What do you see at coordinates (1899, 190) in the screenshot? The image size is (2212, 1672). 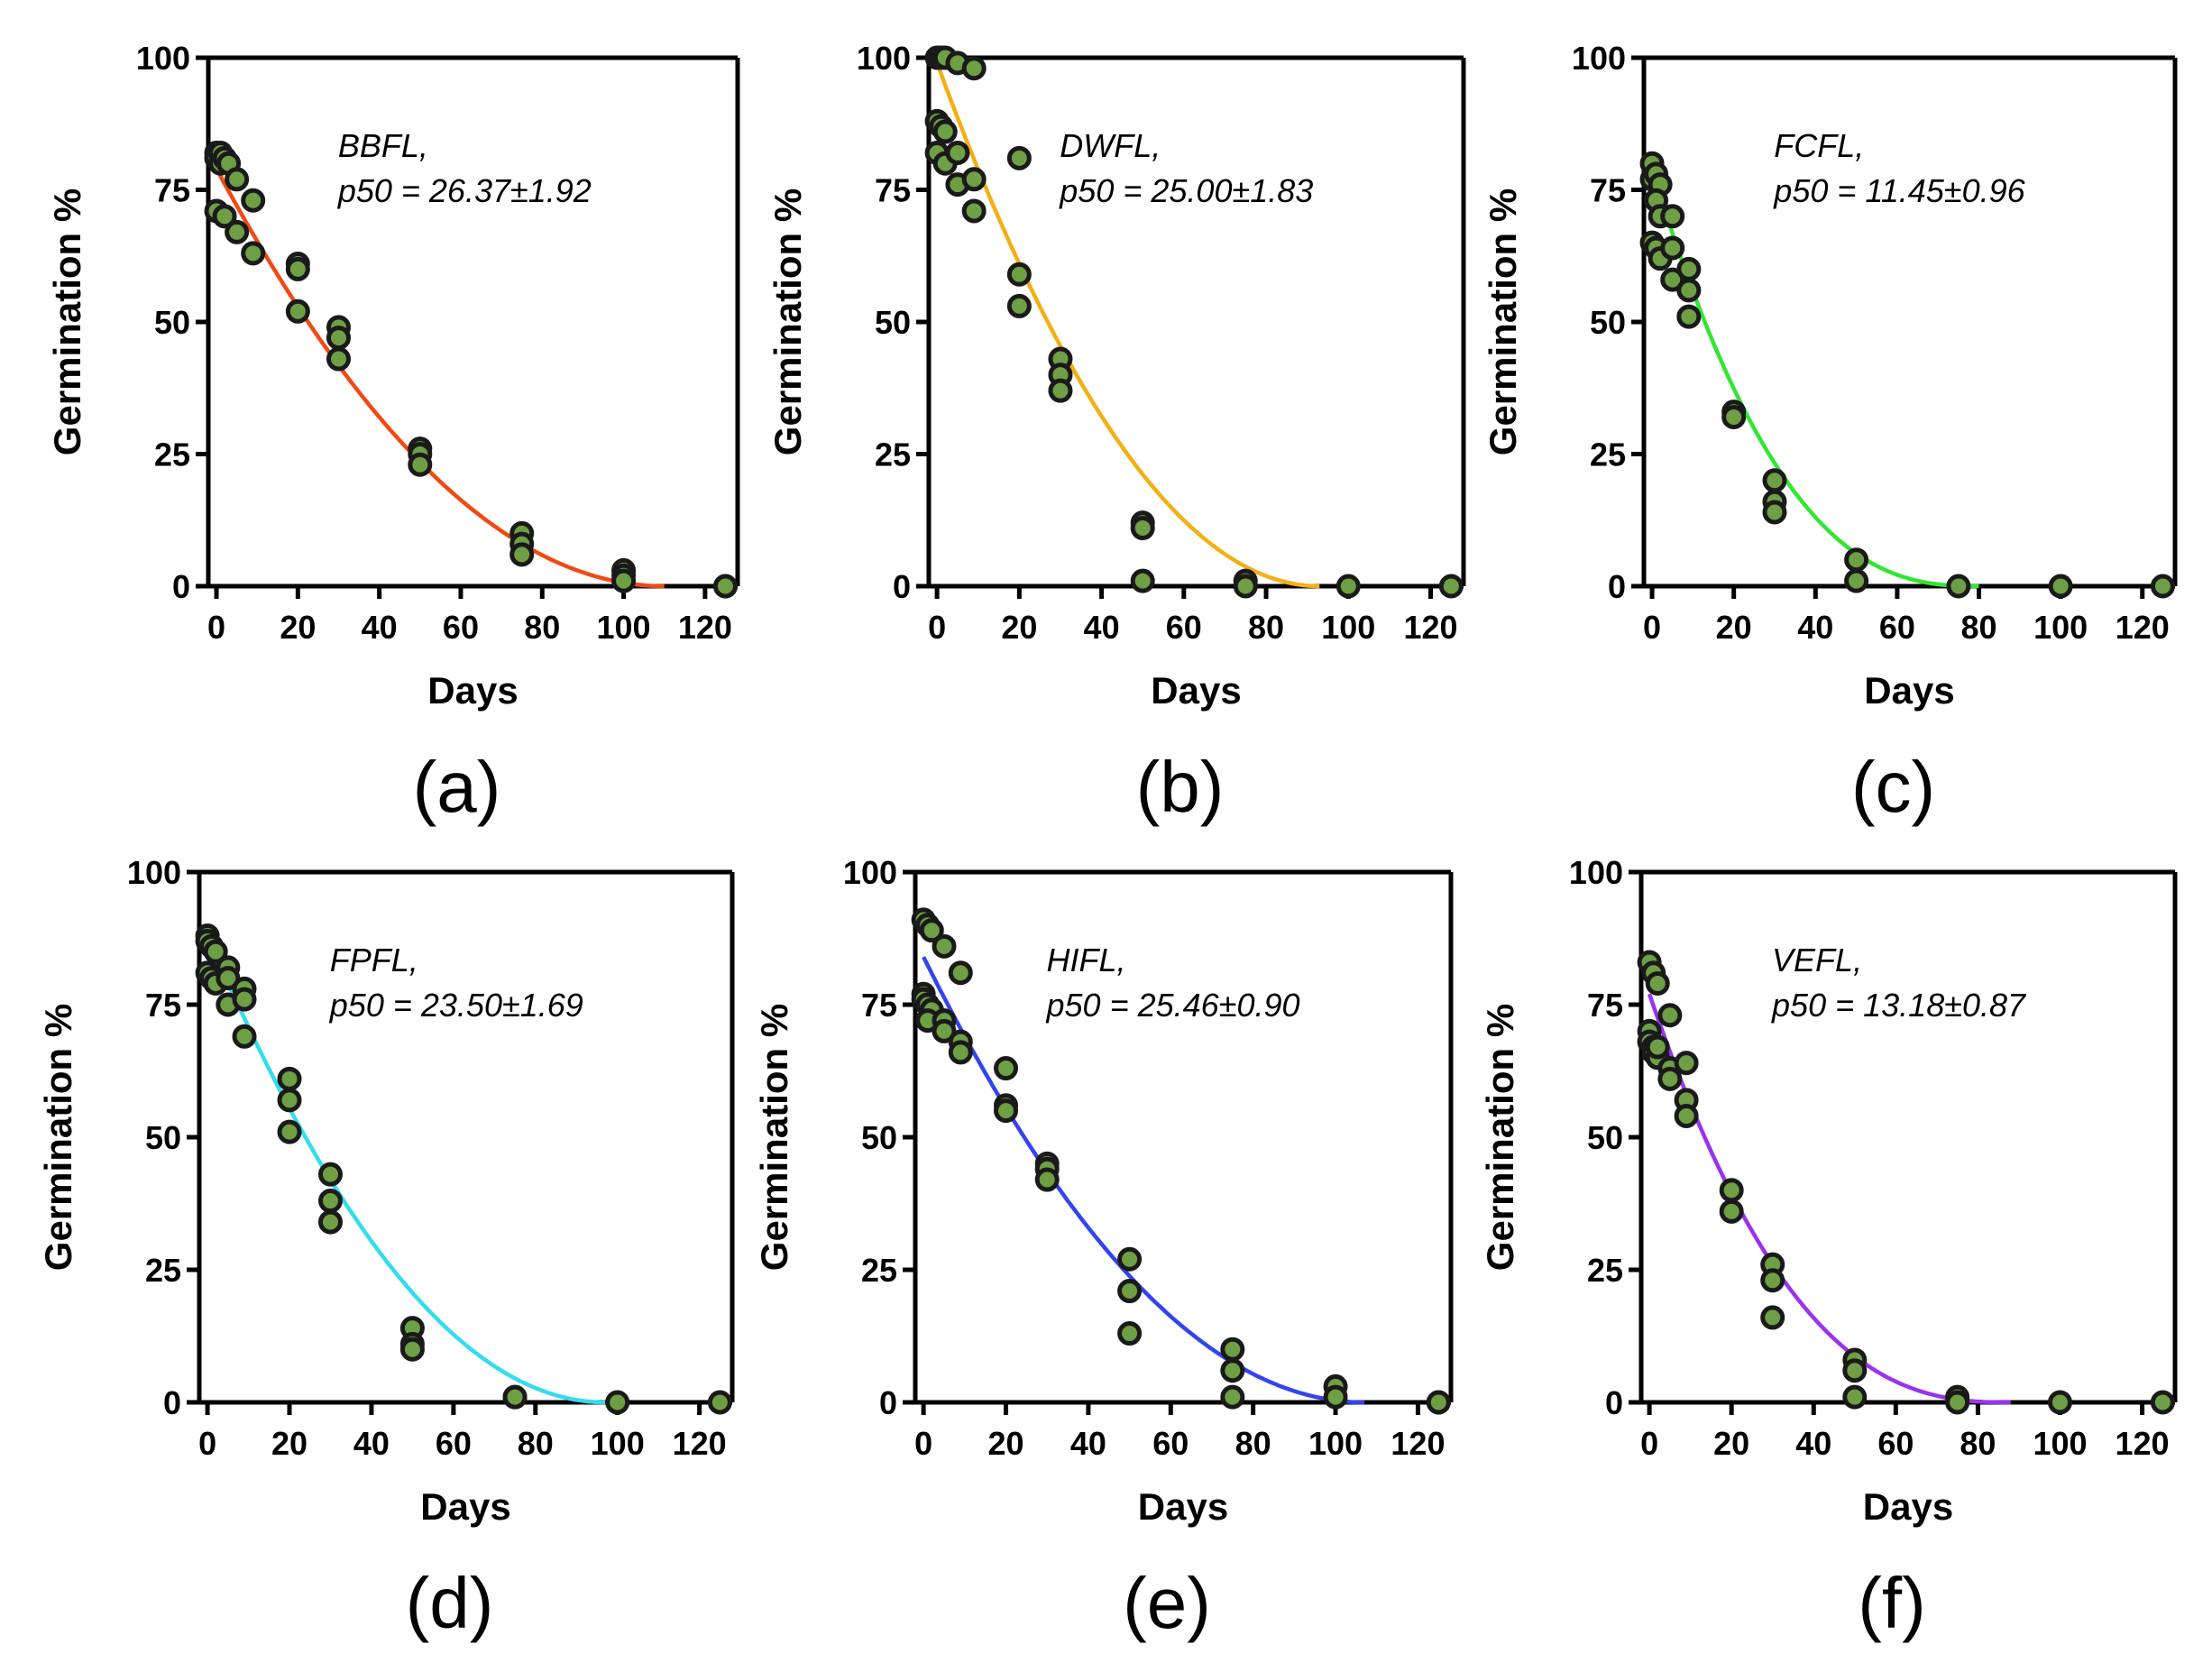 I see `fit-annotation: p50 = 11.45±0.96` at bounding box center [1899, 190].